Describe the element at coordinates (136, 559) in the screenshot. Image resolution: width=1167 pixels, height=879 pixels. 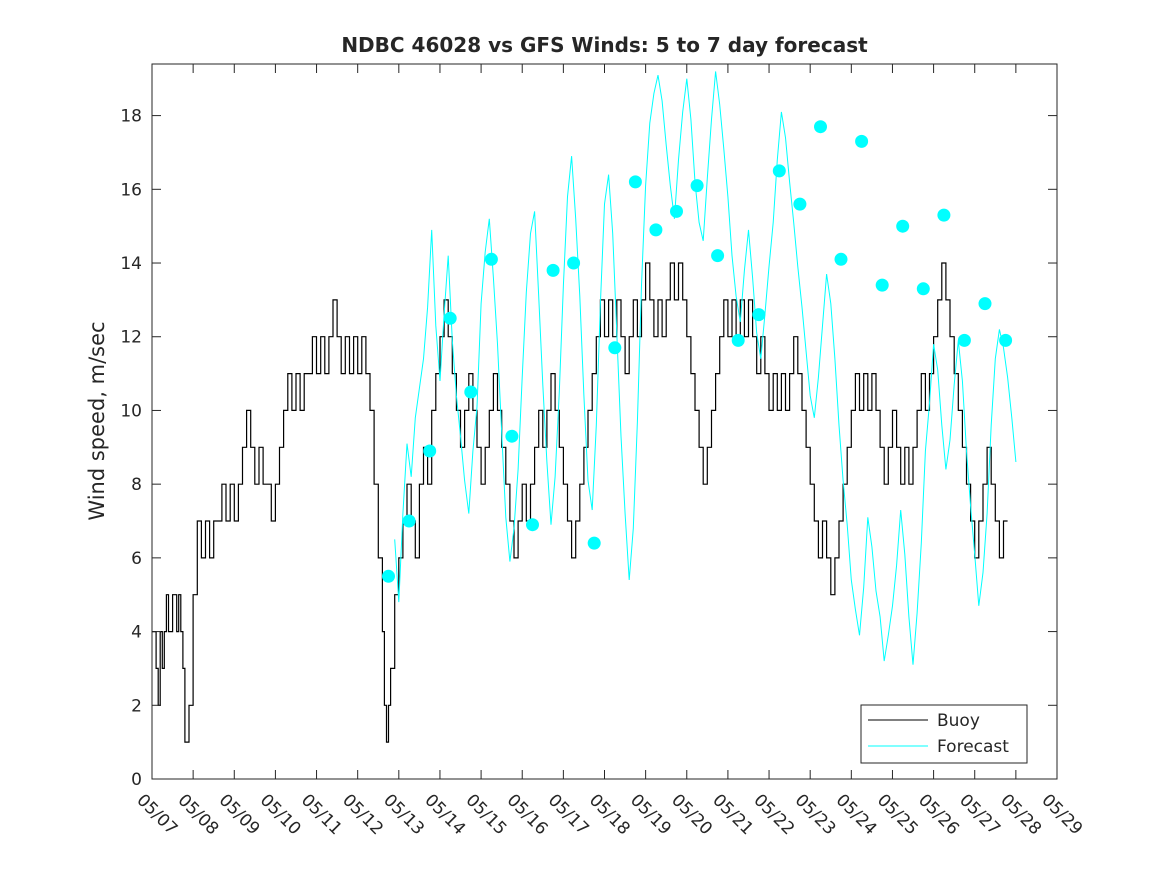
I see `y-tick-label: 6` at that location.